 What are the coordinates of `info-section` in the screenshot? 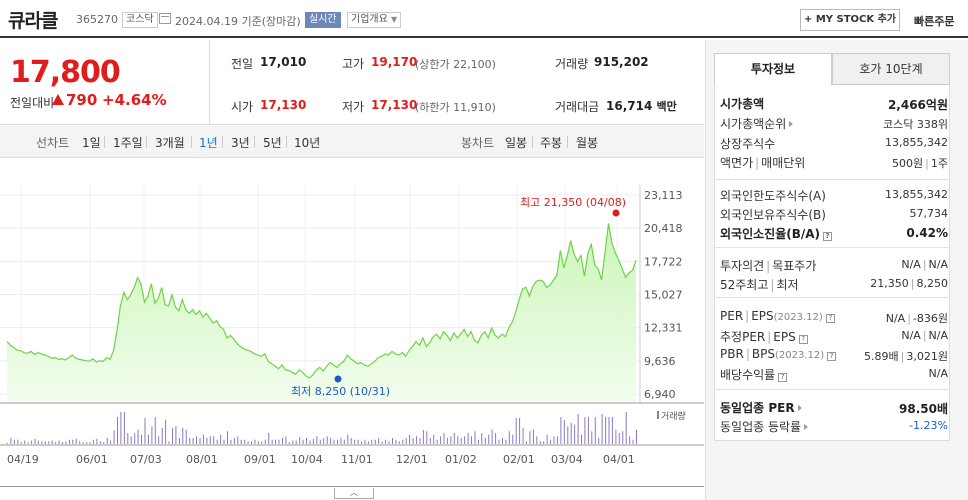 It's located at (832, 132).